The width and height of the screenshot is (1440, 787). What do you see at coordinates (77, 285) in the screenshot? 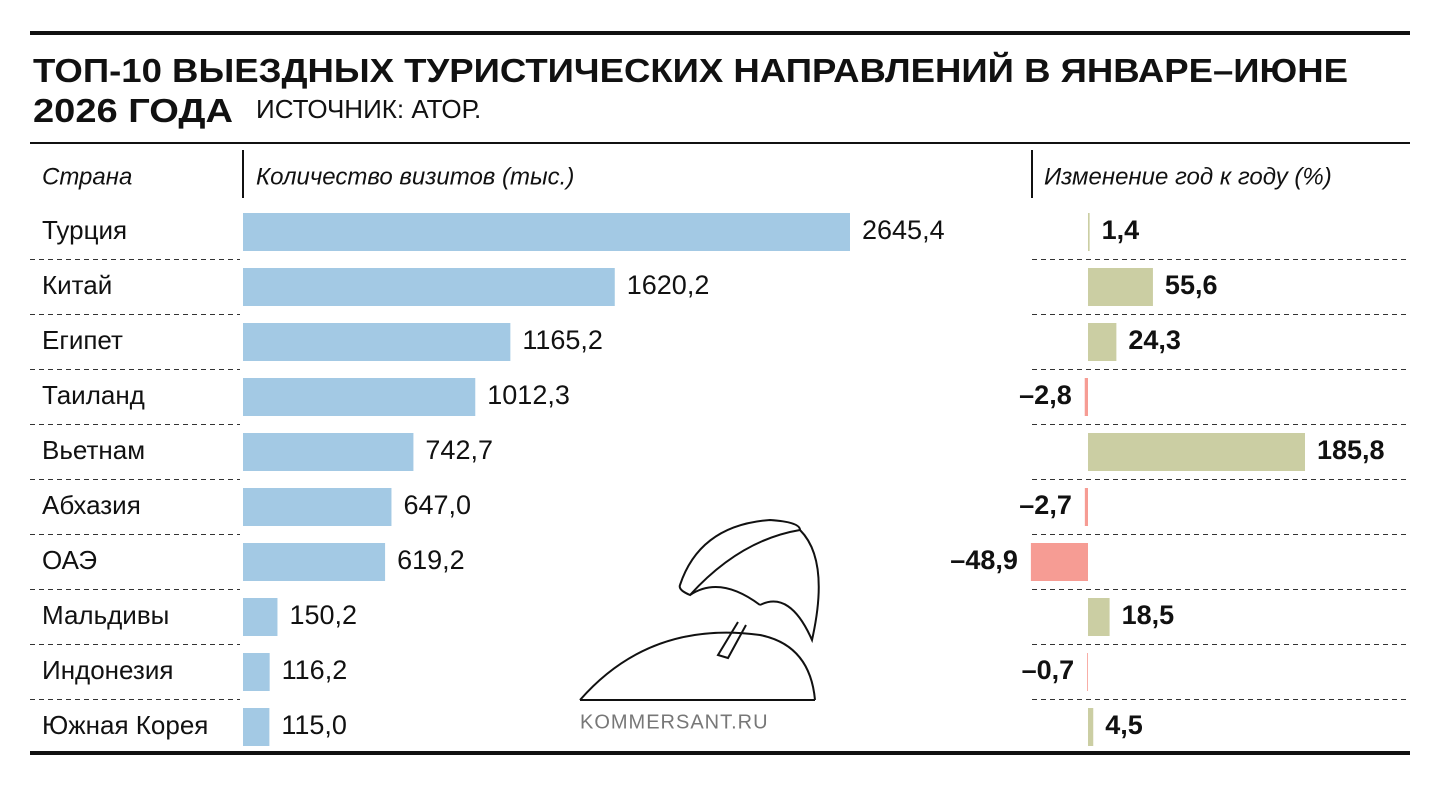
I see `category-label: Китай` at bounding box center [77, 285].